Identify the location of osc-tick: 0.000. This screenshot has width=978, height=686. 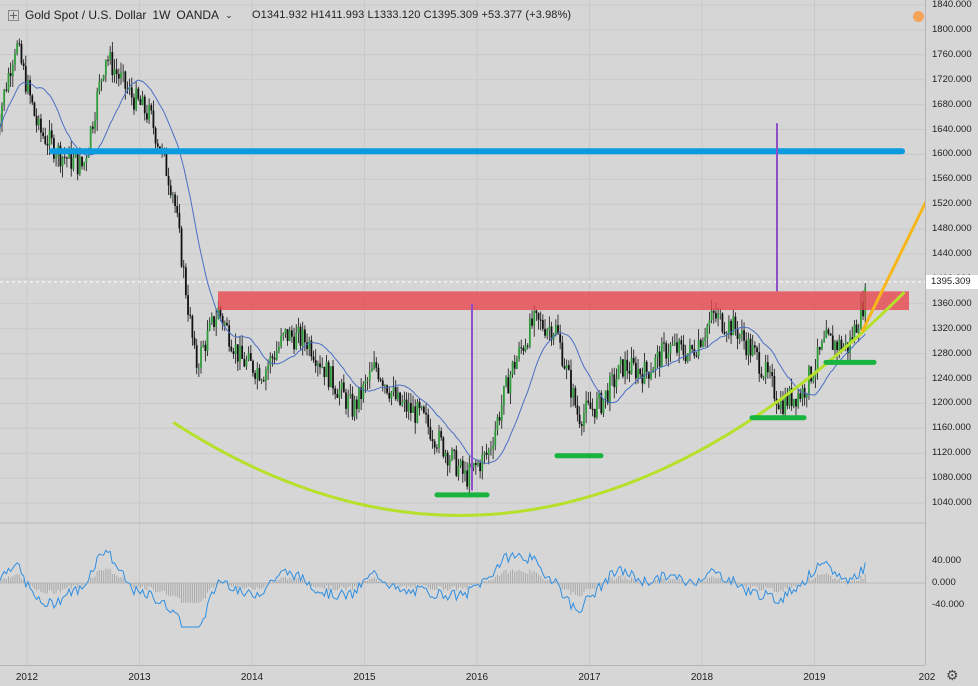
(944, 582).